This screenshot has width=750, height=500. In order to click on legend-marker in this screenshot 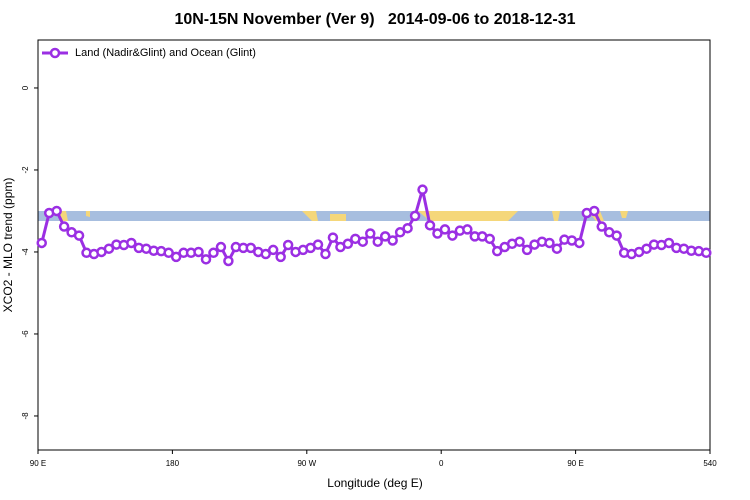, I will do `click(55, 53)`.